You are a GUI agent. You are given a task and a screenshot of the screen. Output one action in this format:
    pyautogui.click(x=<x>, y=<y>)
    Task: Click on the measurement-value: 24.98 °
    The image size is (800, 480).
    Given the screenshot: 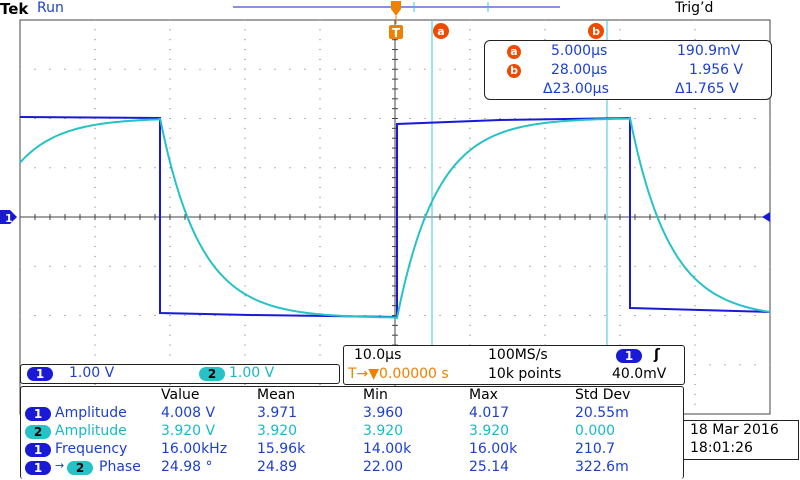 What is the action you would take?
    pyautogui.click(x=187, y=467)
    